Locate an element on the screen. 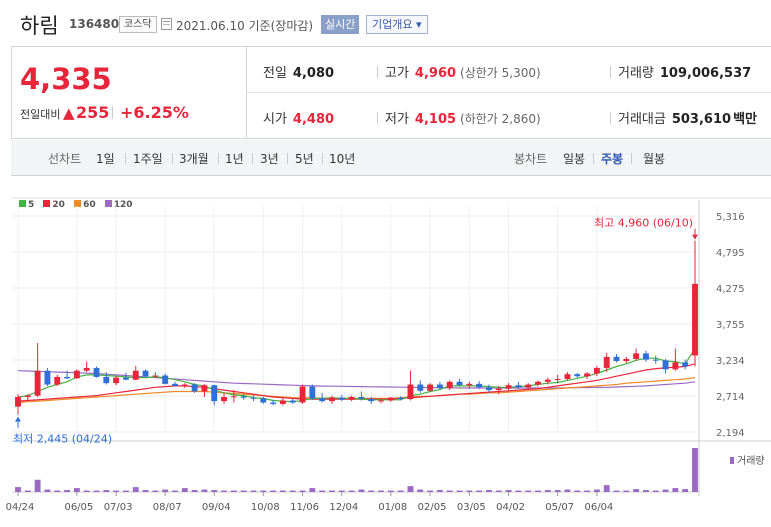  period-3m: 3개월 is located at coordinates (194, 159).